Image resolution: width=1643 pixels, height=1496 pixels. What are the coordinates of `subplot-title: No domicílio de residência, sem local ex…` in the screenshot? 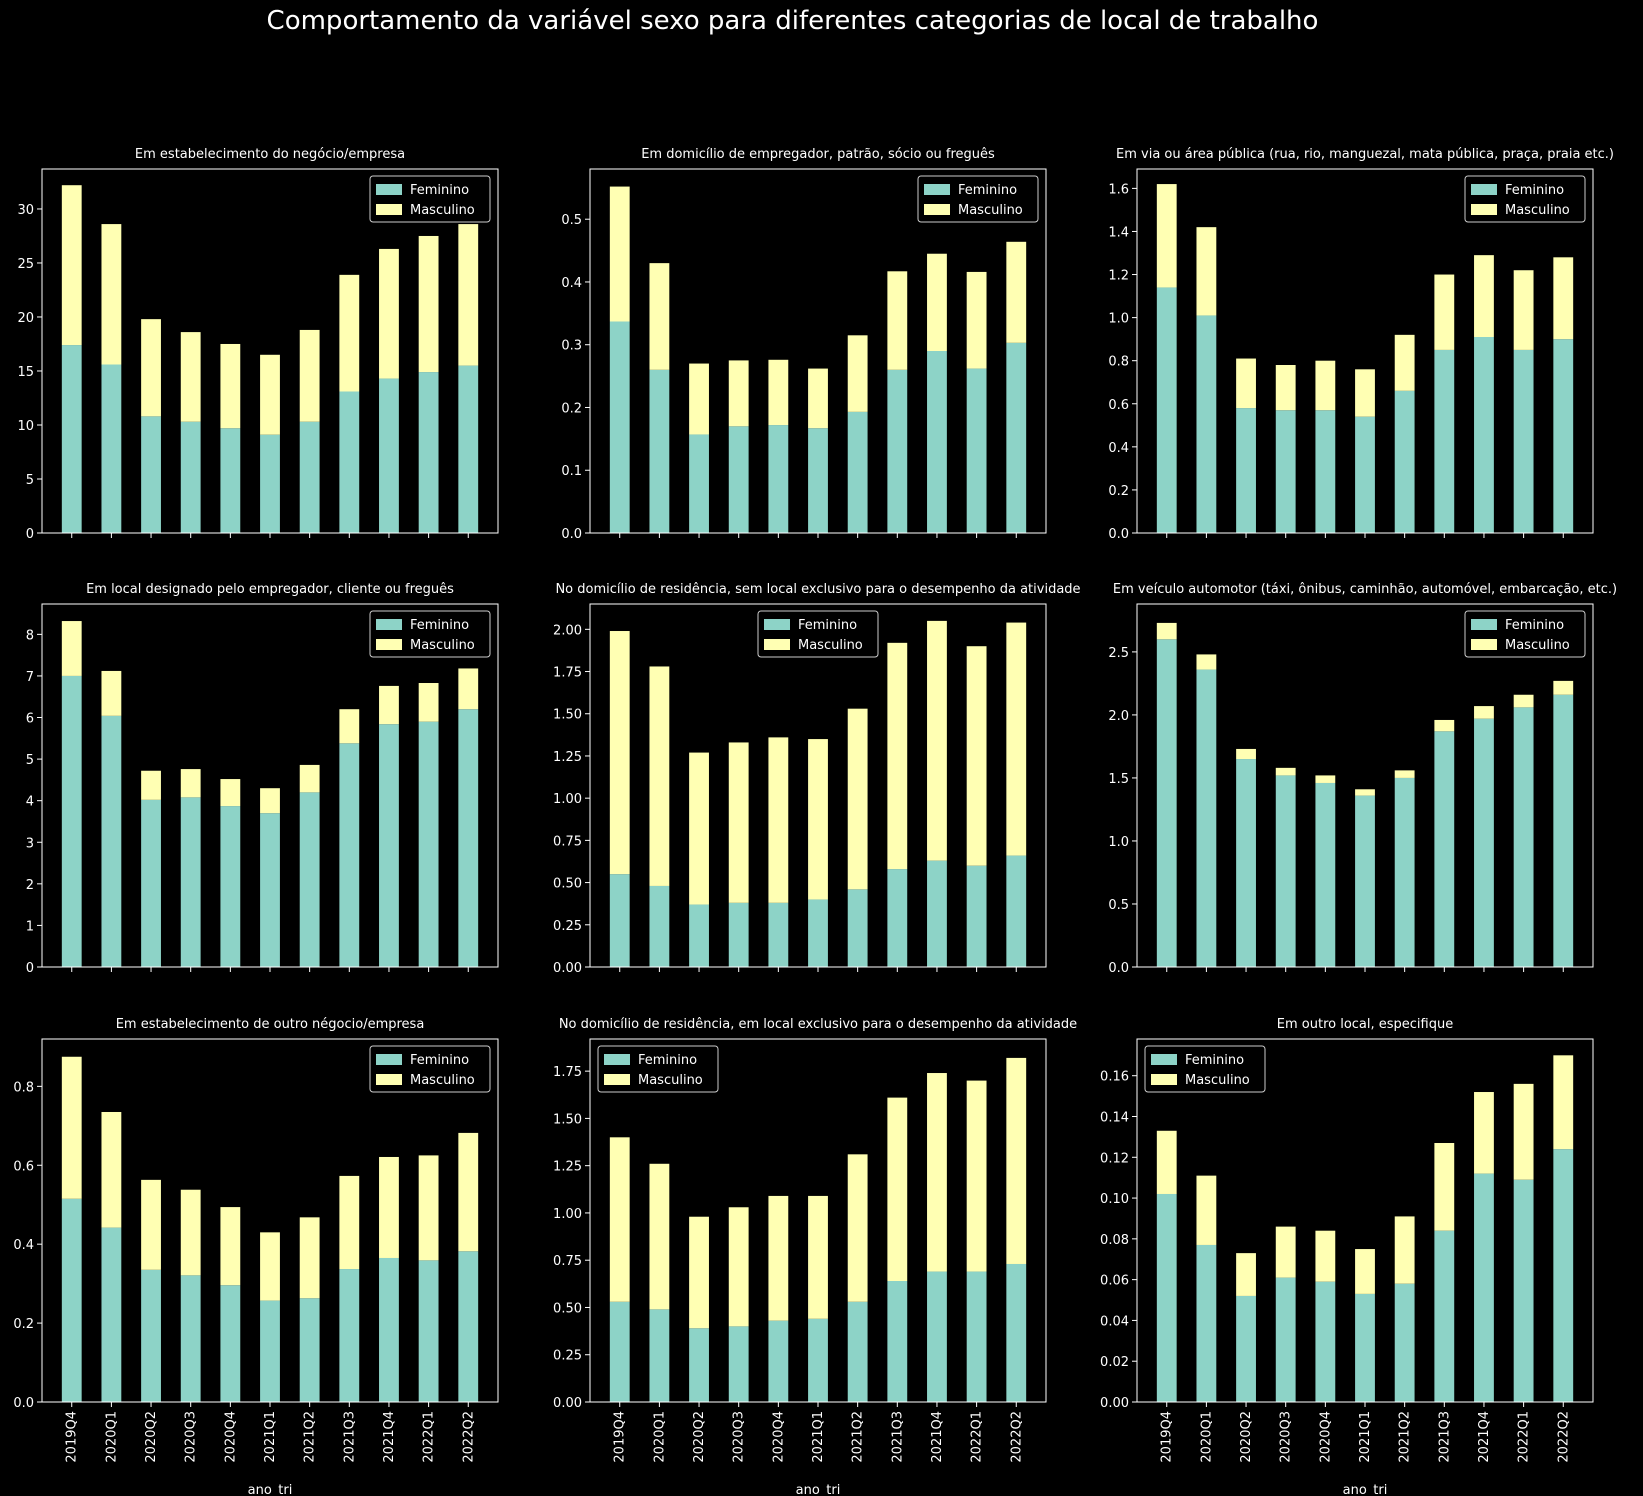 It's located at (817, 589).